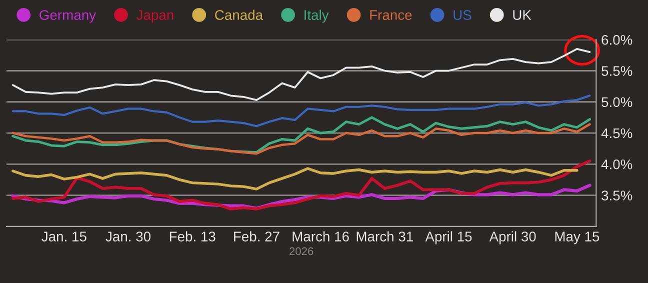 Image resolution: width=648 pixels, height=283 pixels. I want to click on legend-label: Germany, so click(68, 16).